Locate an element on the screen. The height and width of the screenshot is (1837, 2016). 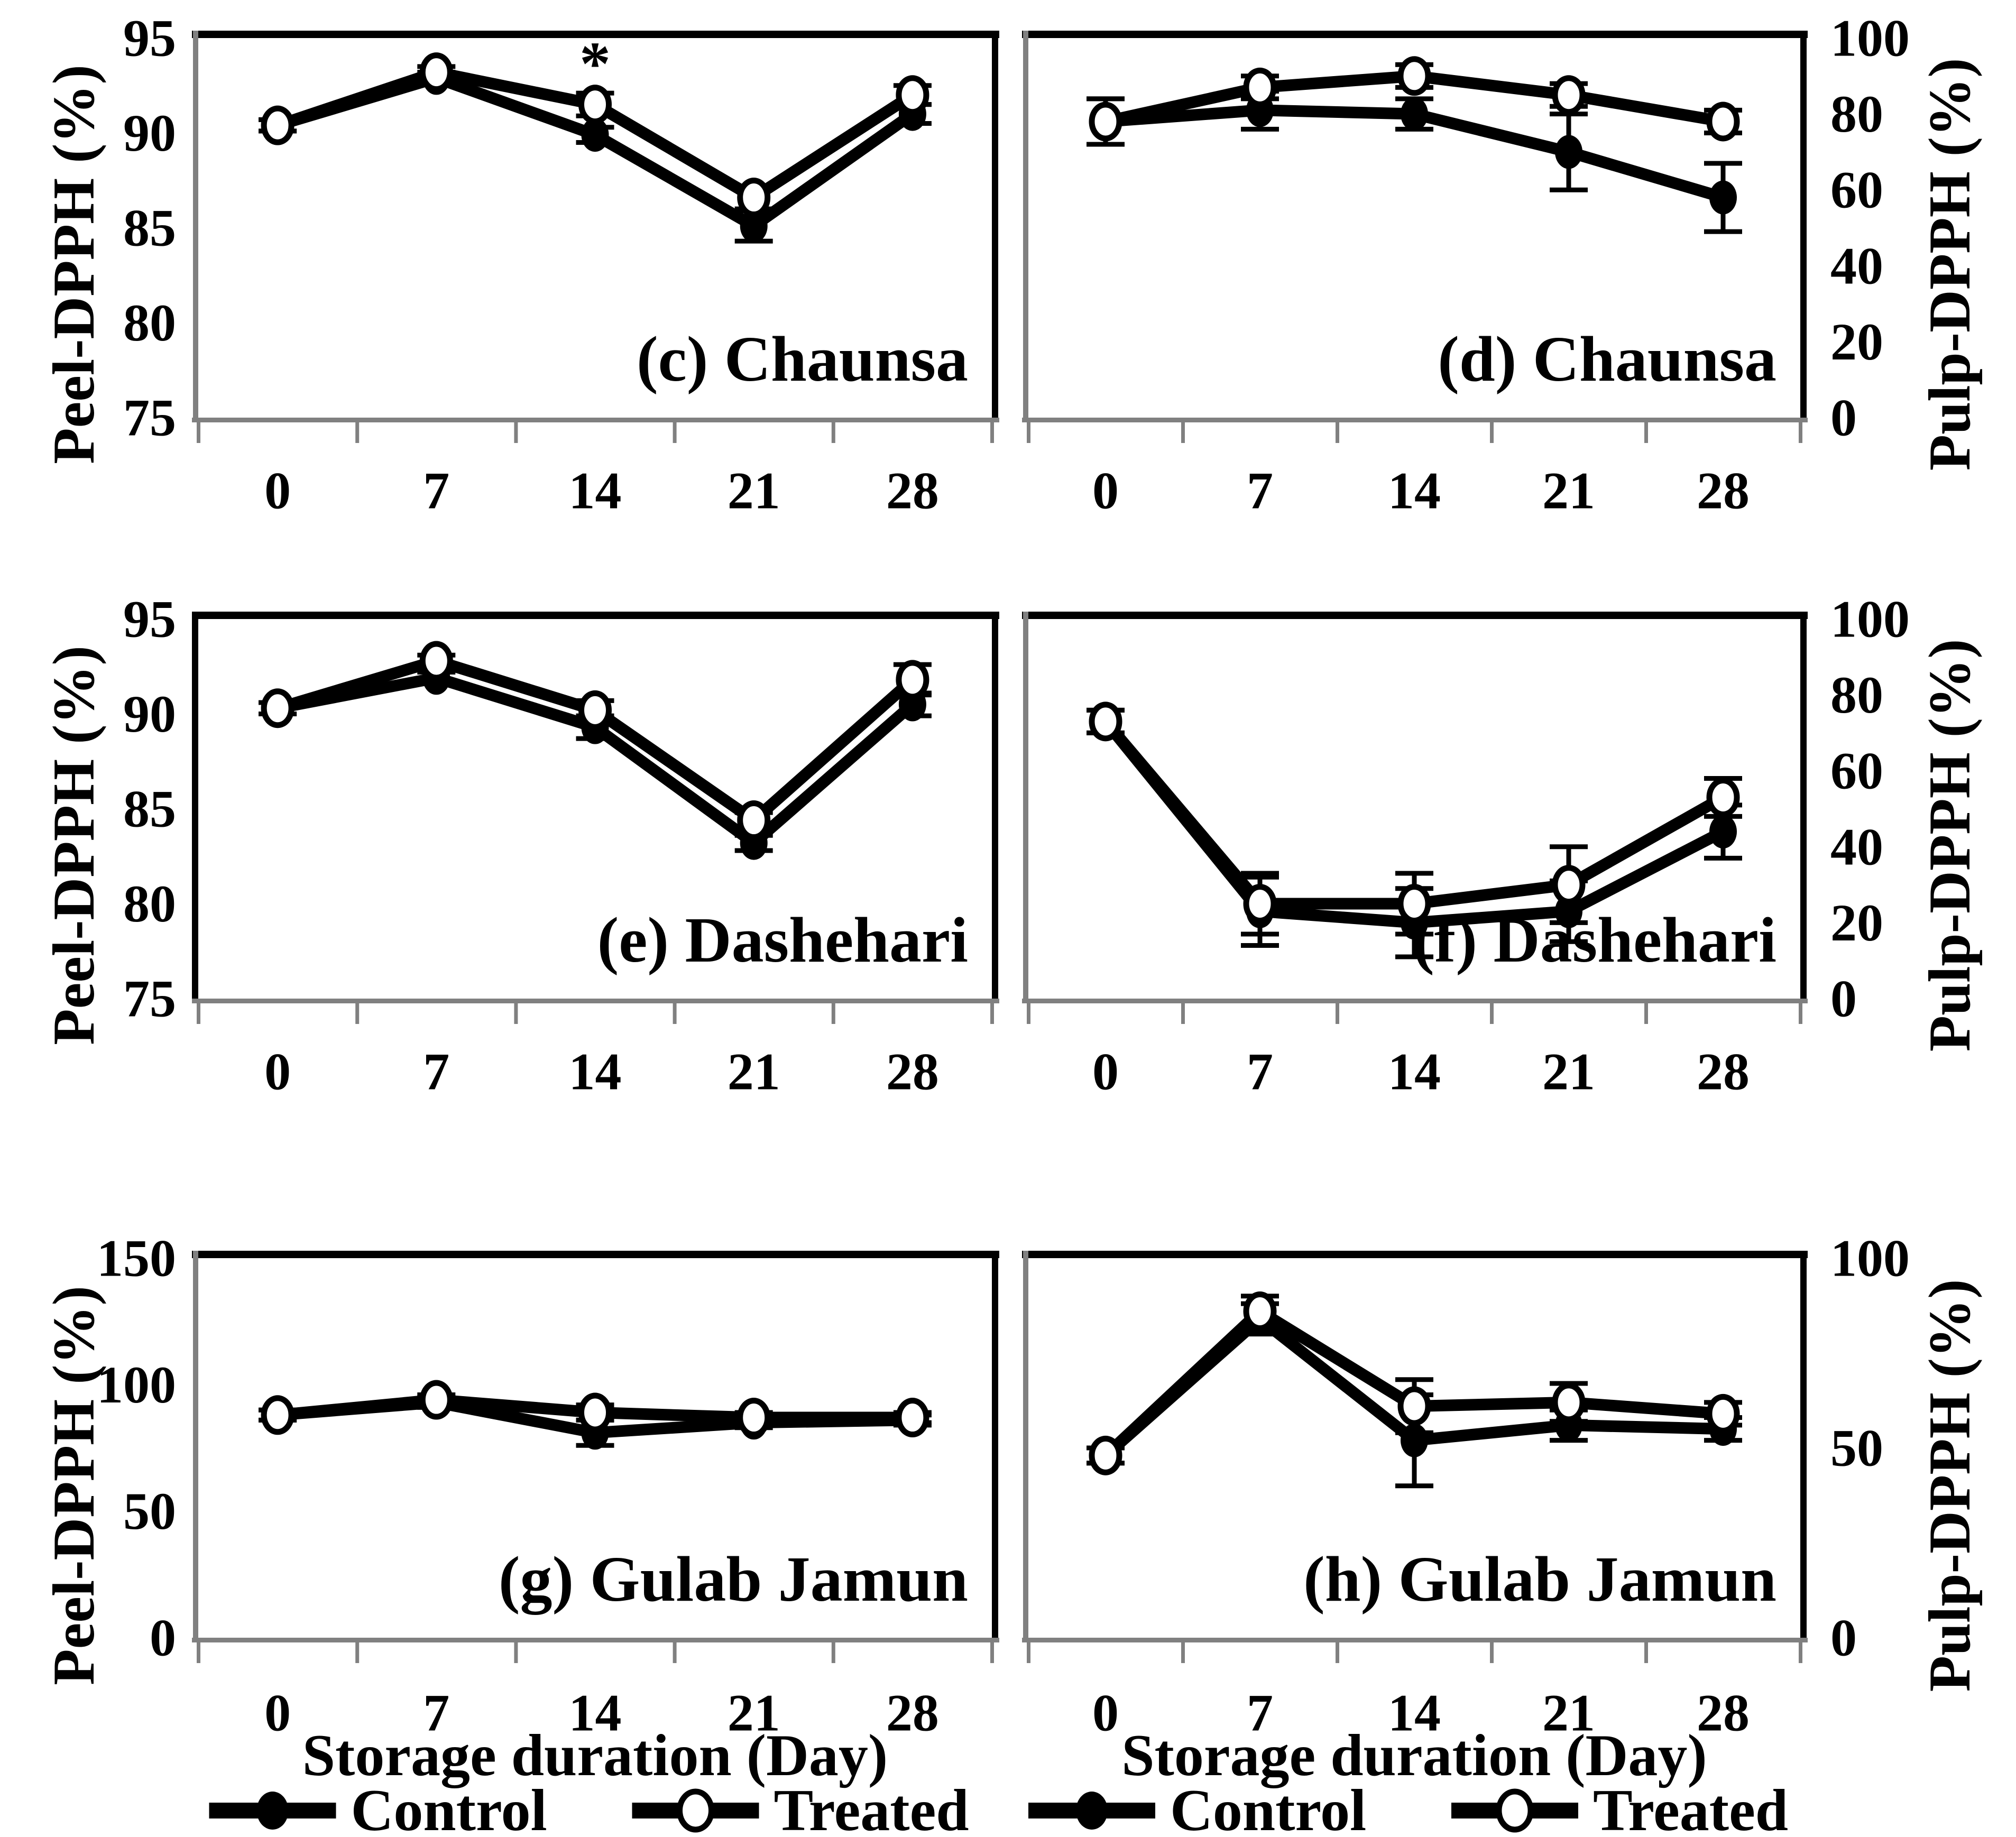
y-tick-label: 20 is located at coordinates (1856, 341).